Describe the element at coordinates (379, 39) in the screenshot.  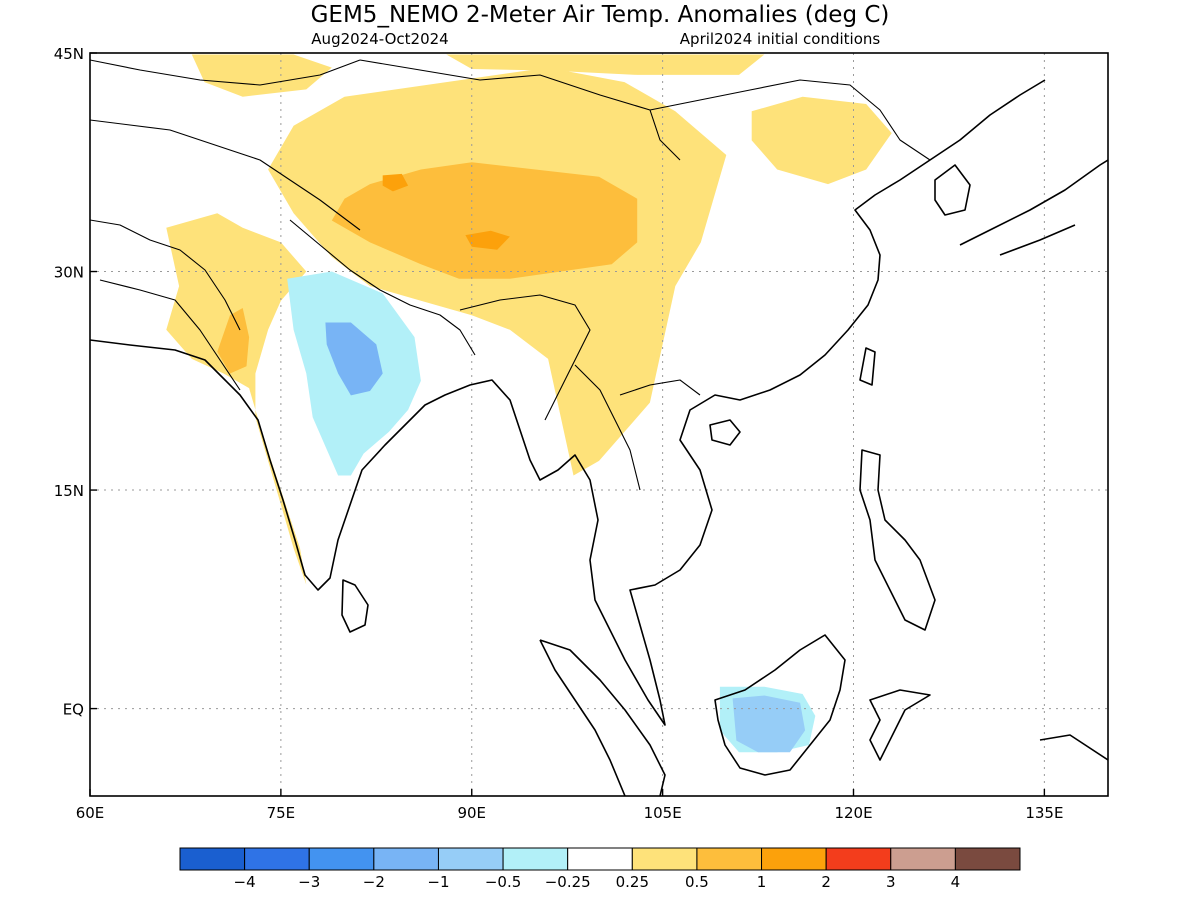
I see `forecast-period: Aug2024-Oct2024` at that location.